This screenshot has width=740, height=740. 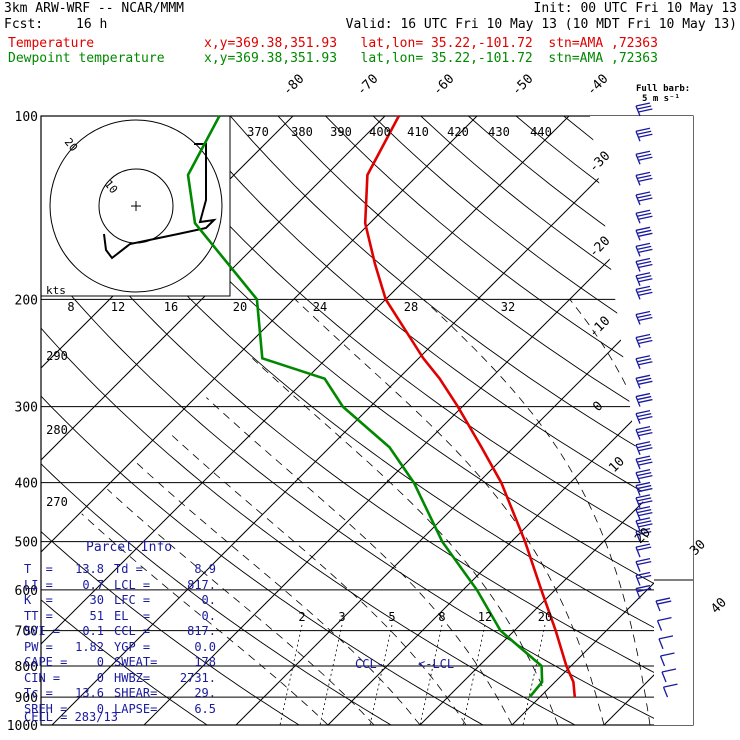 I want to click on isotherm-label: -40, so click(x=597, y=85).